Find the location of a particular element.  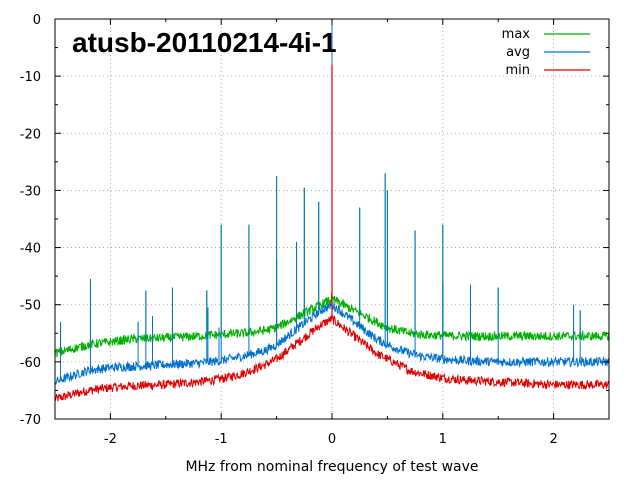

legend-label-max: max is located at coordinates (516, 34).